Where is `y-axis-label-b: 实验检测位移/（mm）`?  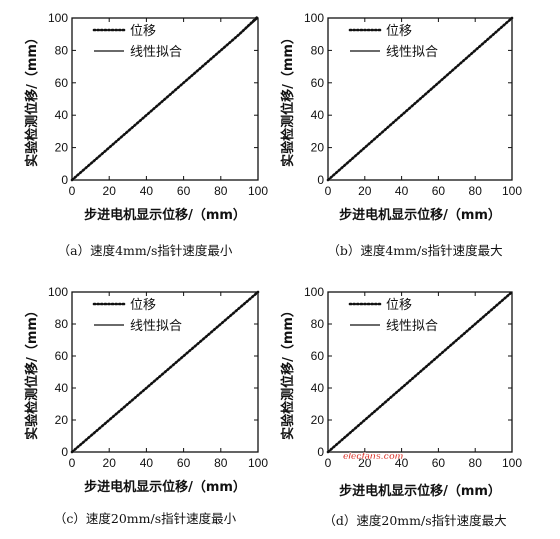 y-axis-label-b: 实验检测位移/（mm） is located at coordinates (288, 99).